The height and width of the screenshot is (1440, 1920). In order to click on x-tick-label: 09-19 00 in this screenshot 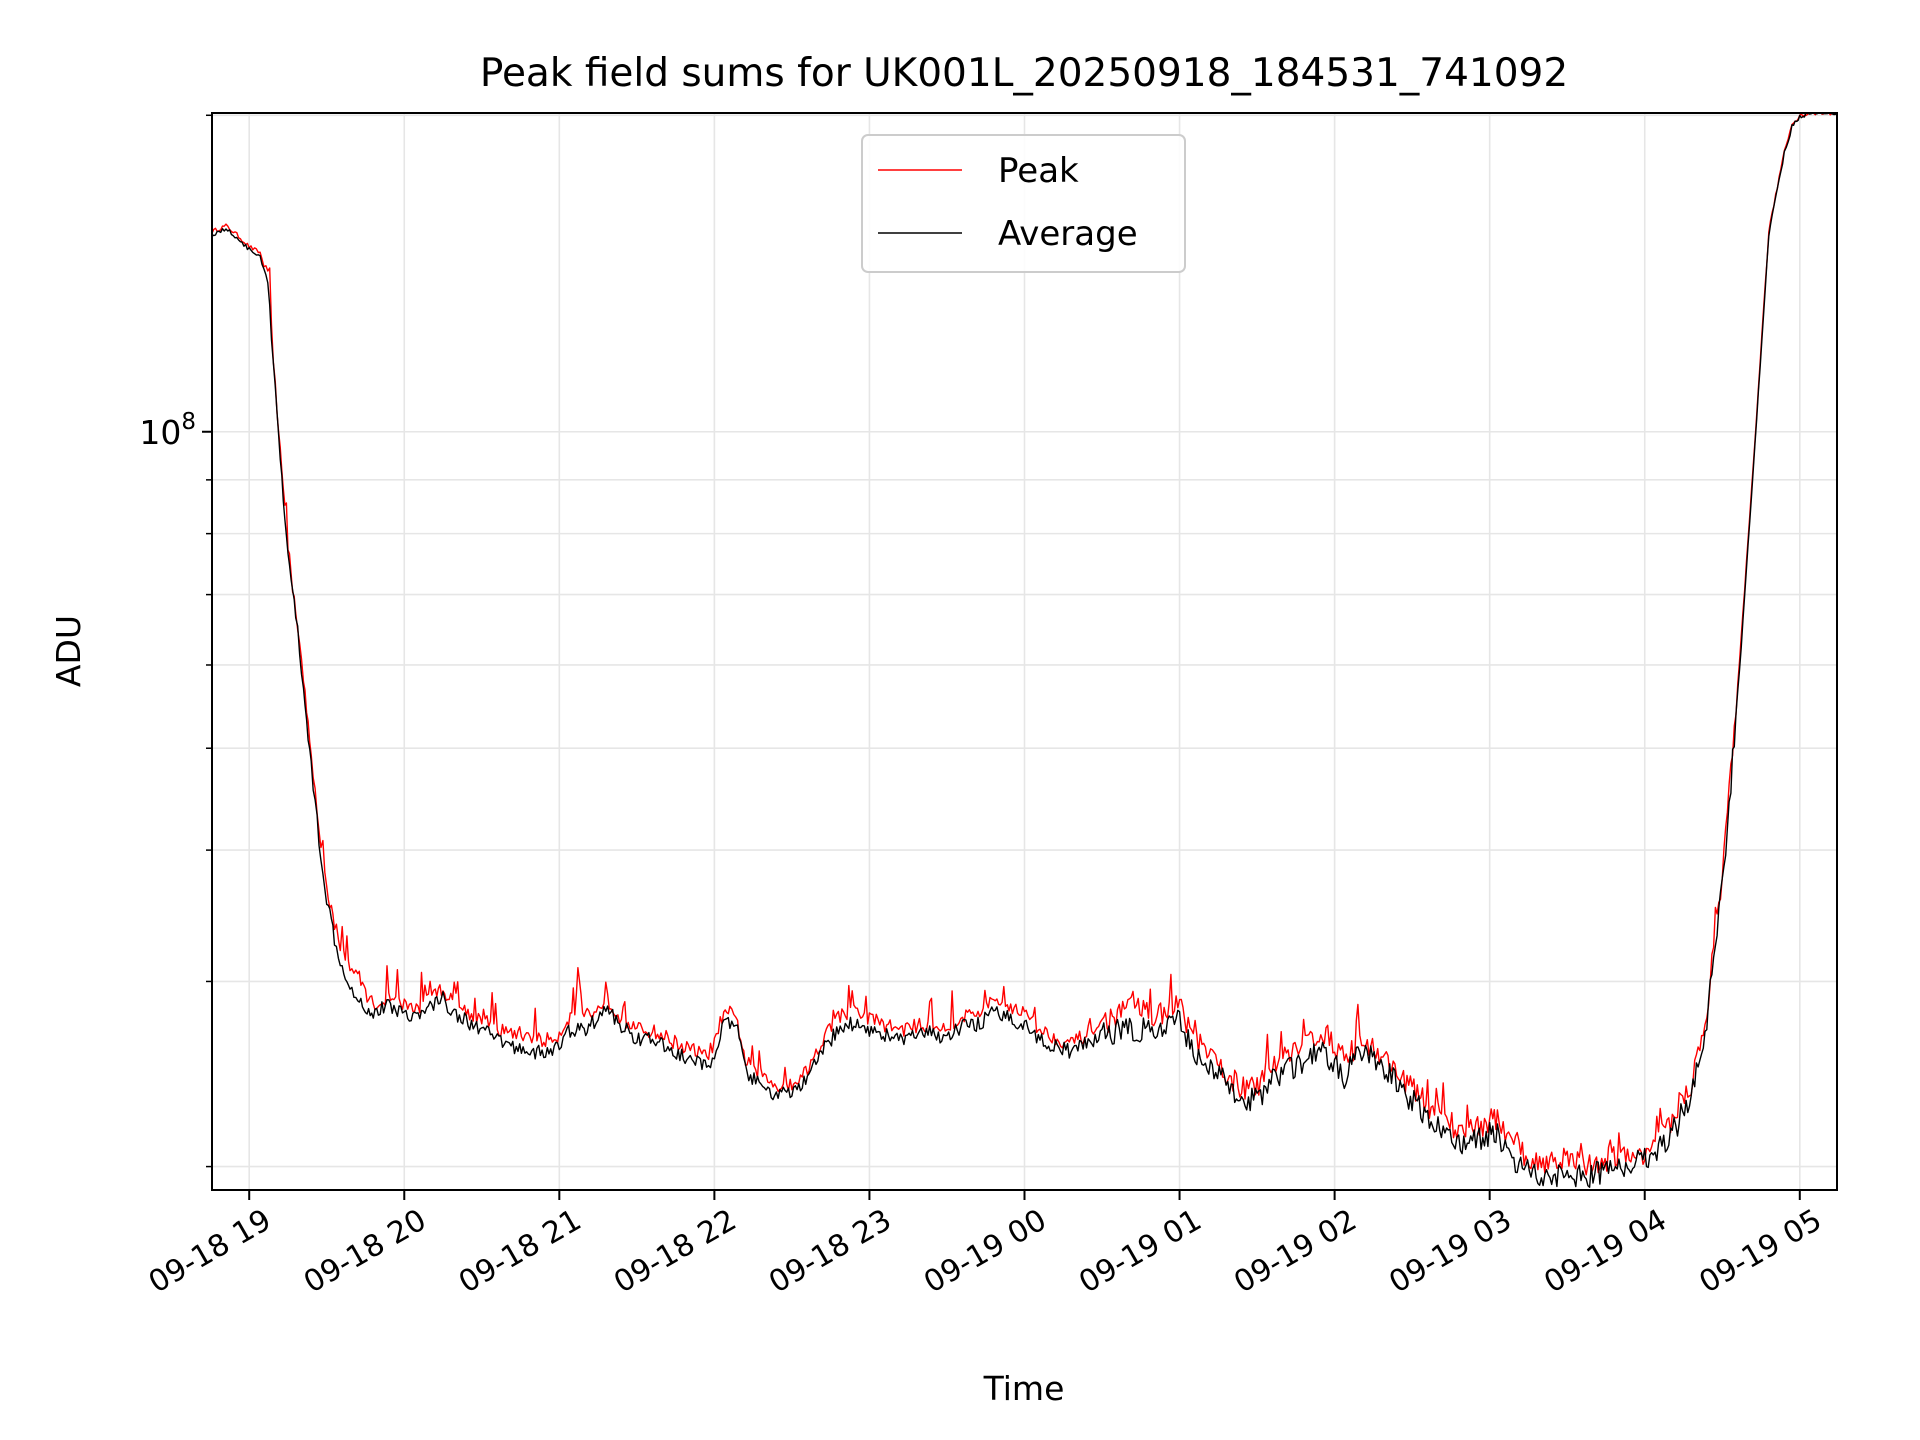, I will do `click(985, 1252)`.